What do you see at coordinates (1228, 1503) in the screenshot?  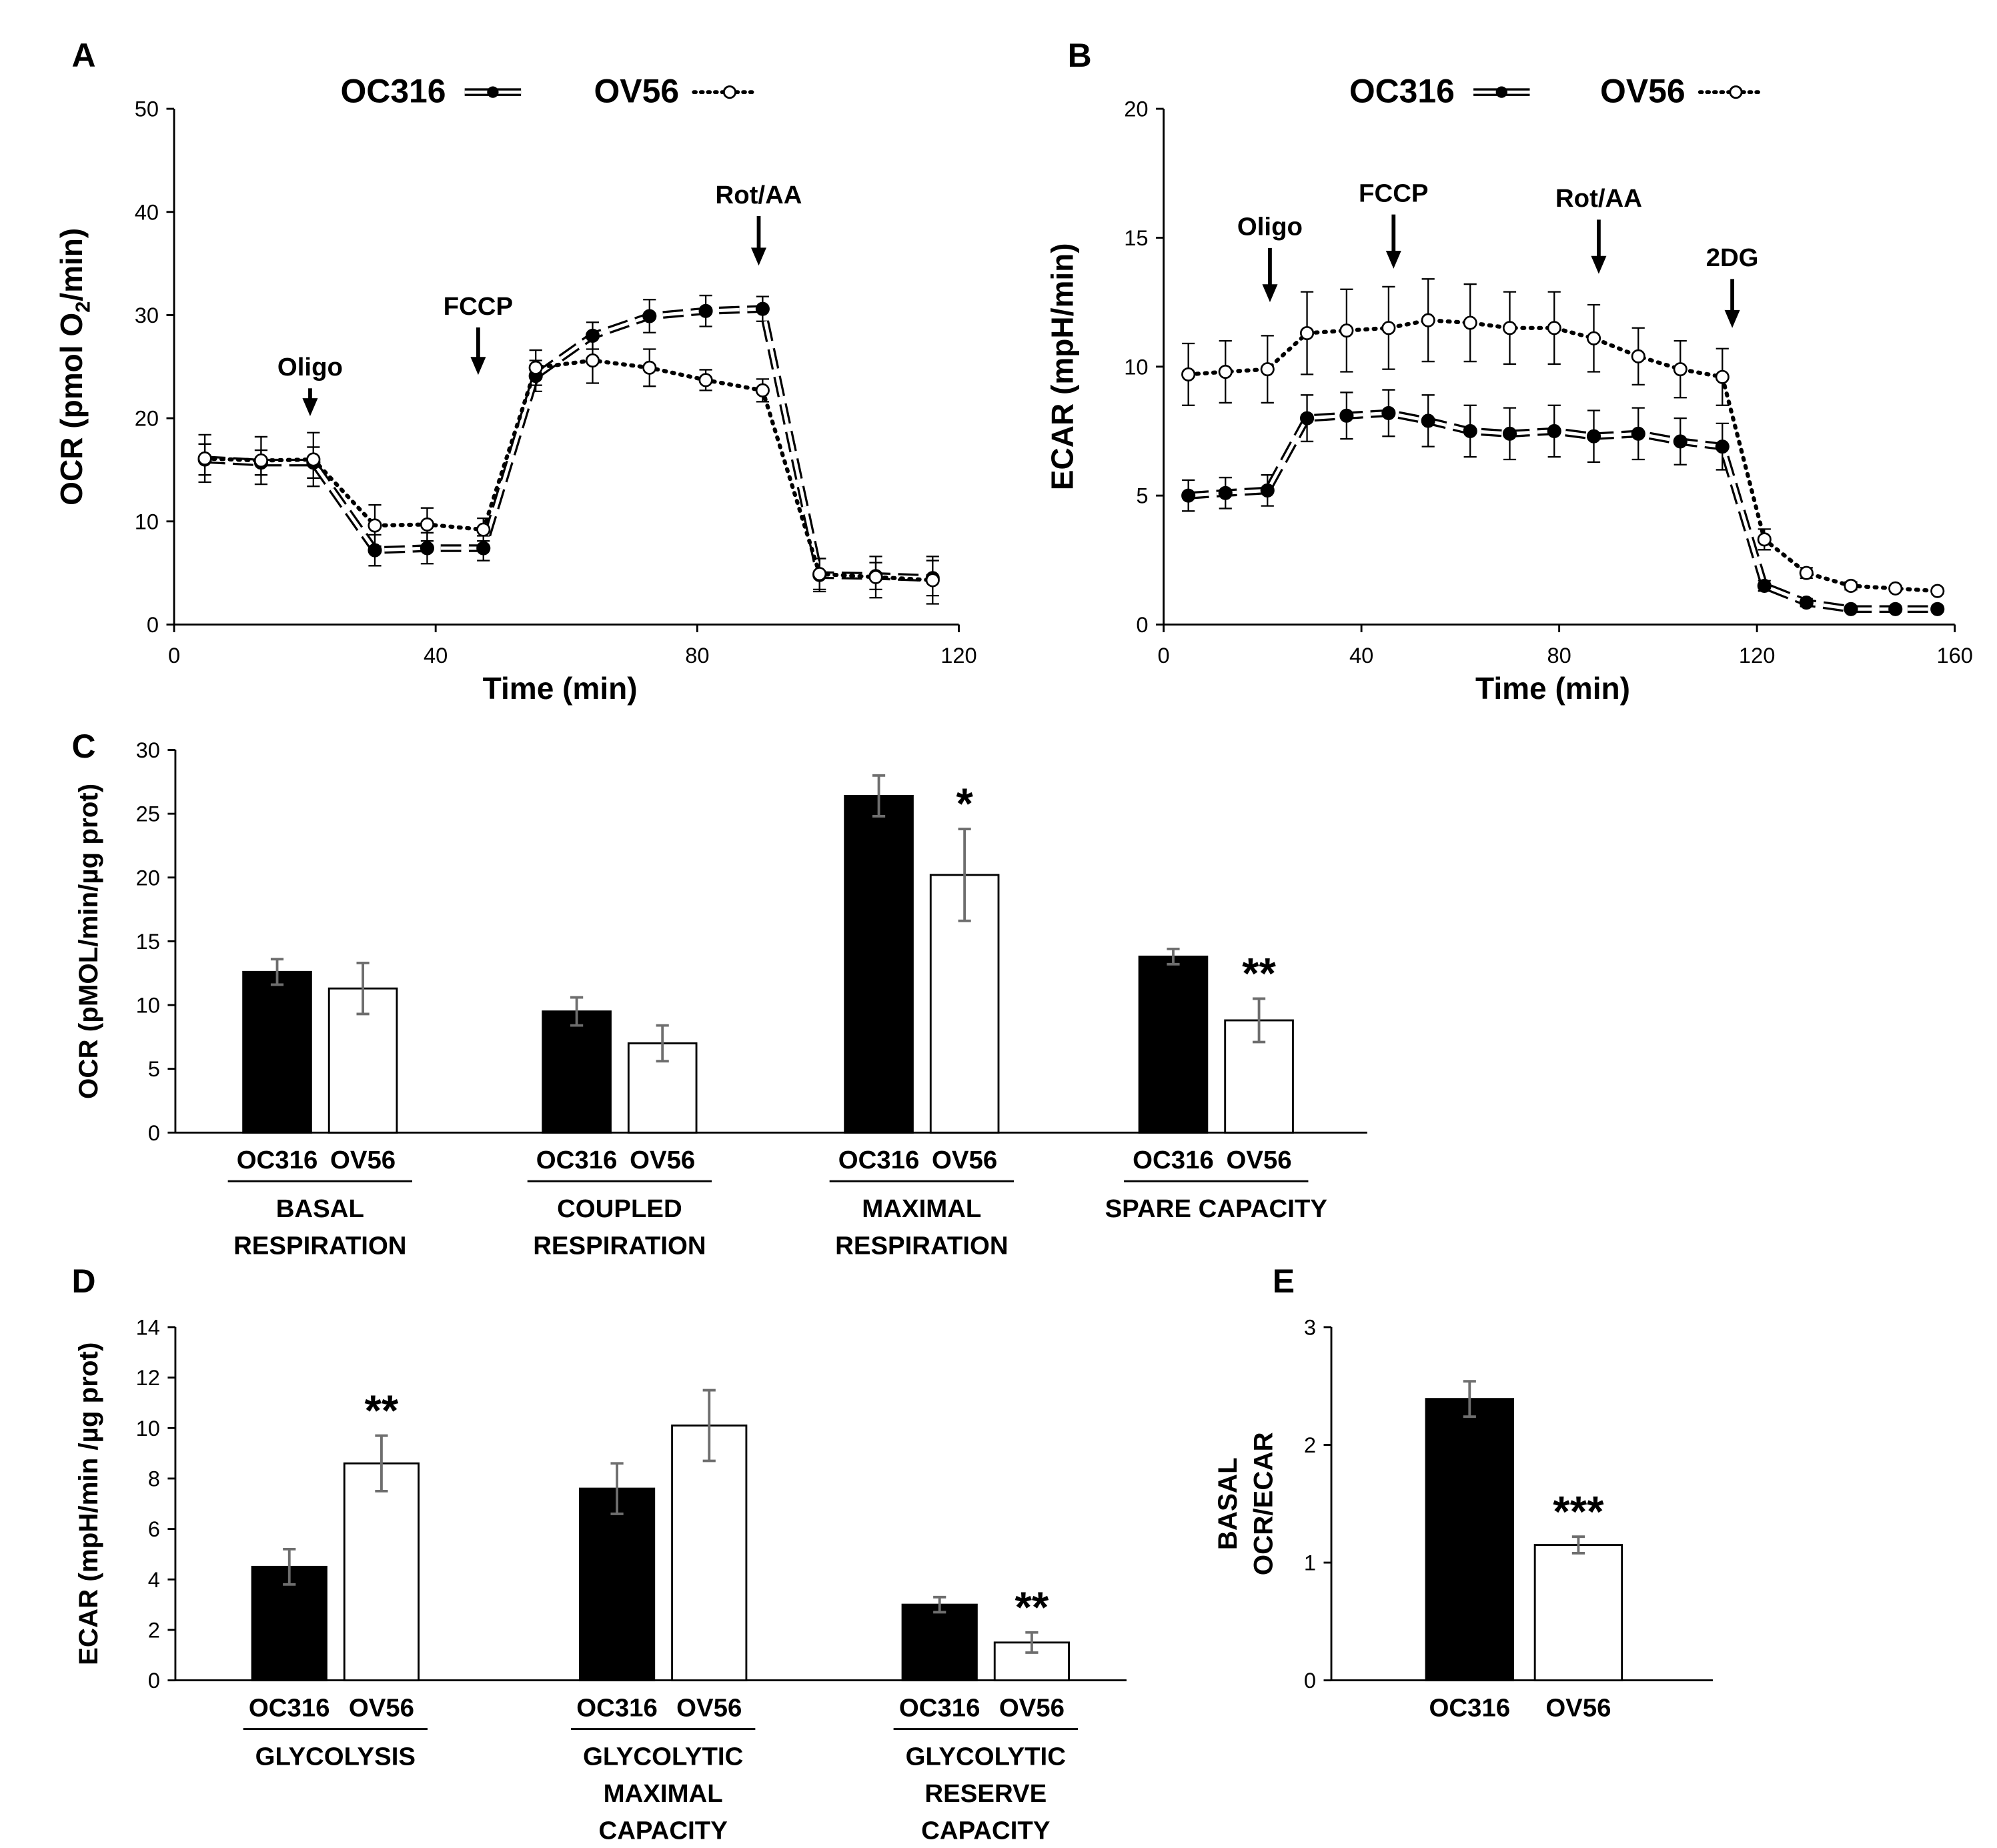 I see `y-axis-title: BASAL` at bounding box center [1228, 1503].